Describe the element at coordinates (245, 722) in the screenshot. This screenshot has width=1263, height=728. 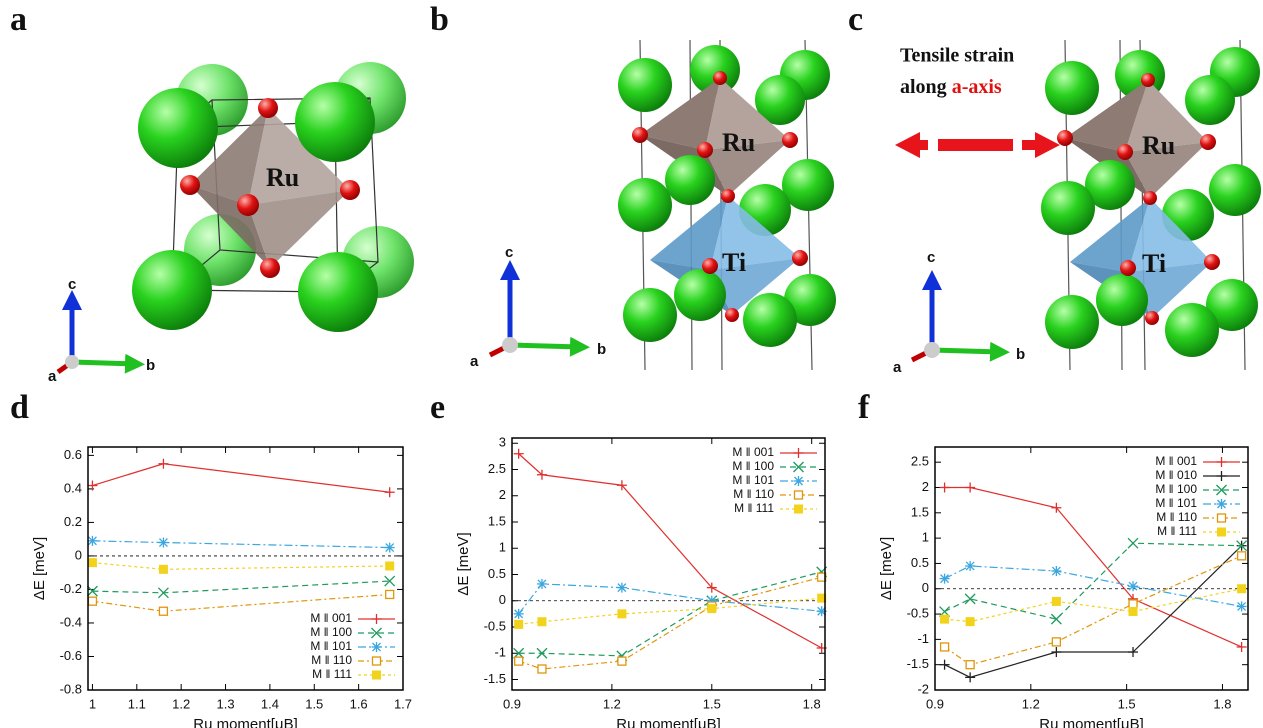
I see `x-axis-label: Ru moment[μB]` at that location.